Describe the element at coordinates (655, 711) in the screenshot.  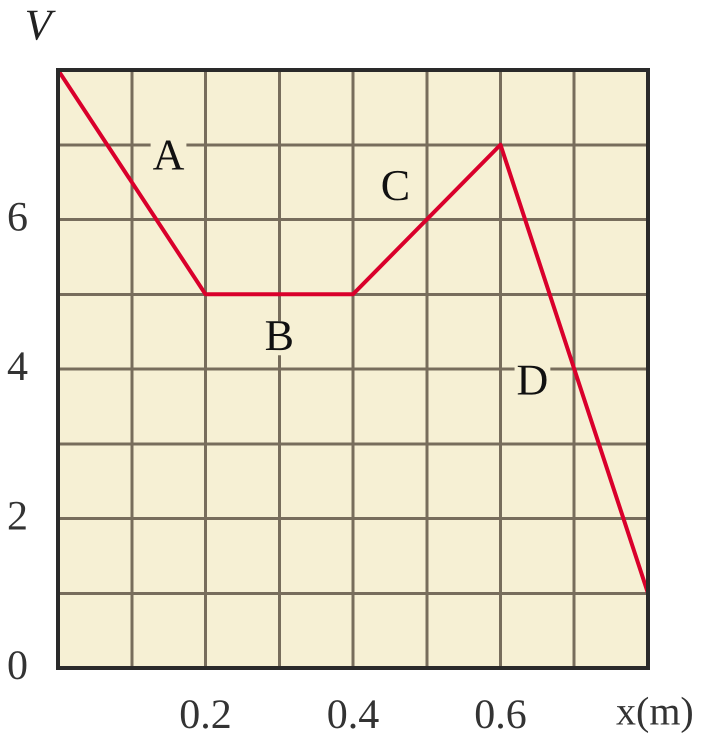
I see `x-axis-title: x(m)` at that location.